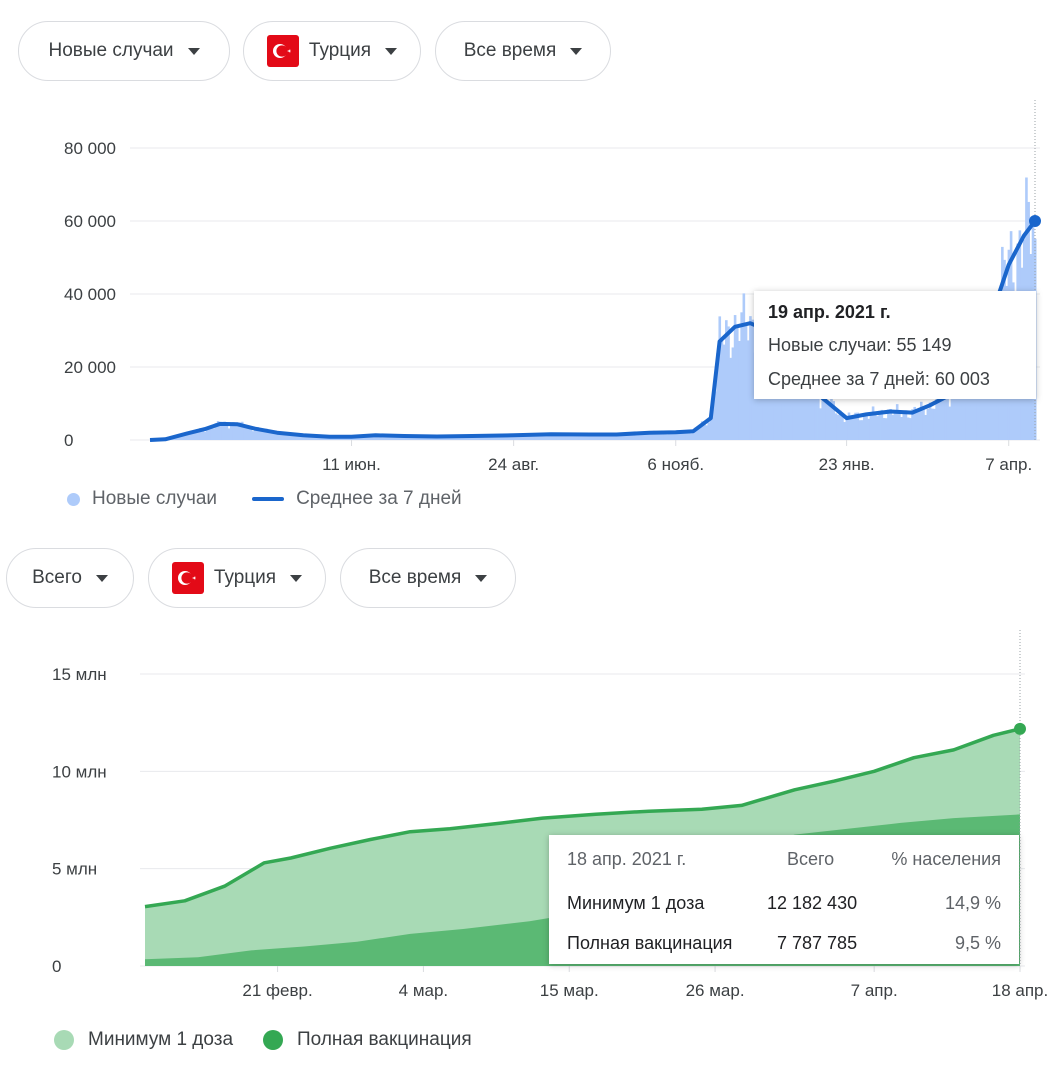 The height and width of the screenshot is (1065, 1058). What do you see at coordinates (79, 771) in the screenshot?
I see `y-tick-label: 10 млн` at bounding box center [79, 771].